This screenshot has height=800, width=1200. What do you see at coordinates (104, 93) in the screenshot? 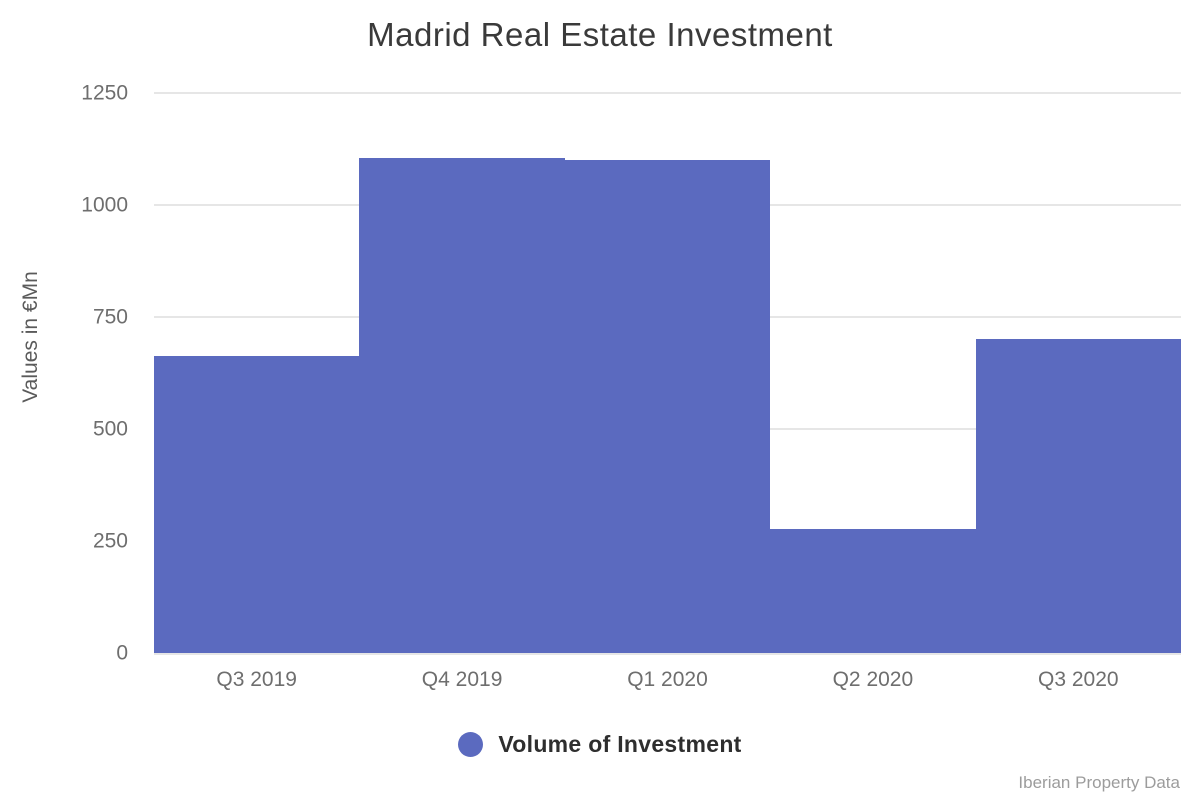
I see `y-tick-label-1250: 1250` at bounding box center [104, 93].